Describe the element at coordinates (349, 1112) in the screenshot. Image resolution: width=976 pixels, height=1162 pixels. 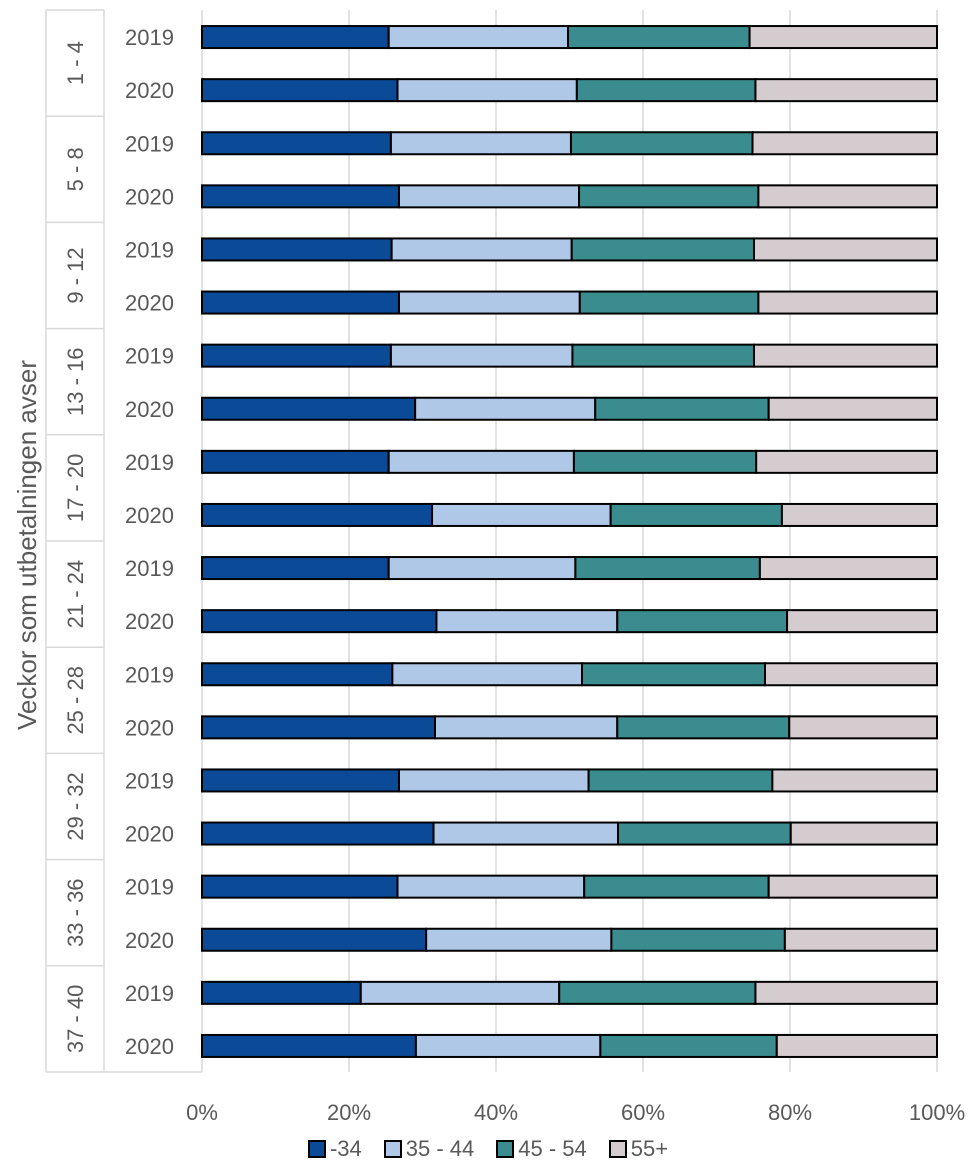
I see `x-tick-label: 20%` at that location.